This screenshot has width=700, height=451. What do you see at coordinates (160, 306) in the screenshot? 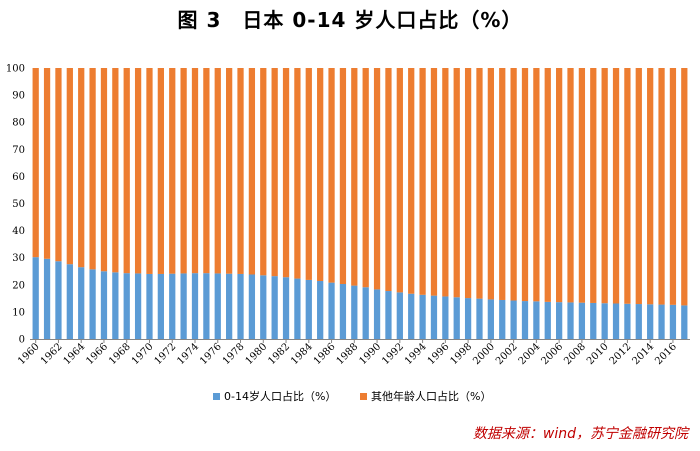
I see `bar-young-1971` at bounding box center [160, 306].